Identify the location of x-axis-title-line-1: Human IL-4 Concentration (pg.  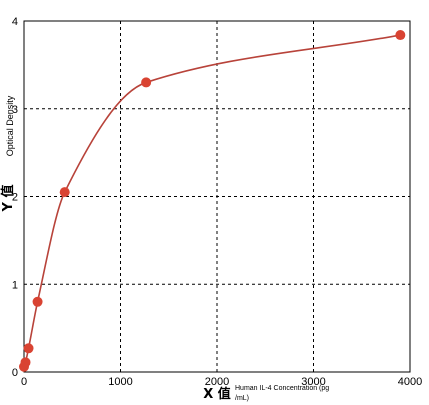
(282, 388).